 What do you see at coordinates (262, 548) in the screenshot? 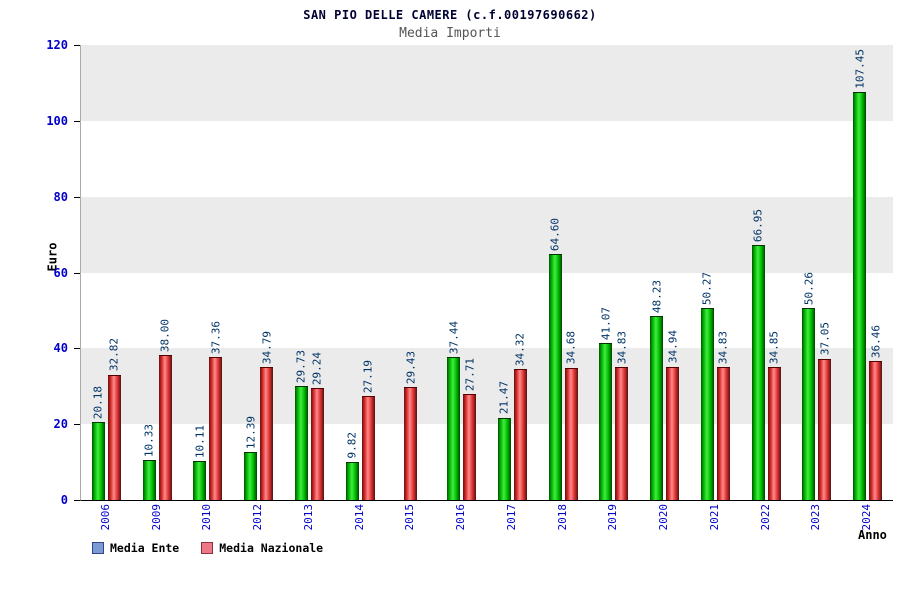
I see `legend-item: Media Nazionale` at bounding box center [262, 548].